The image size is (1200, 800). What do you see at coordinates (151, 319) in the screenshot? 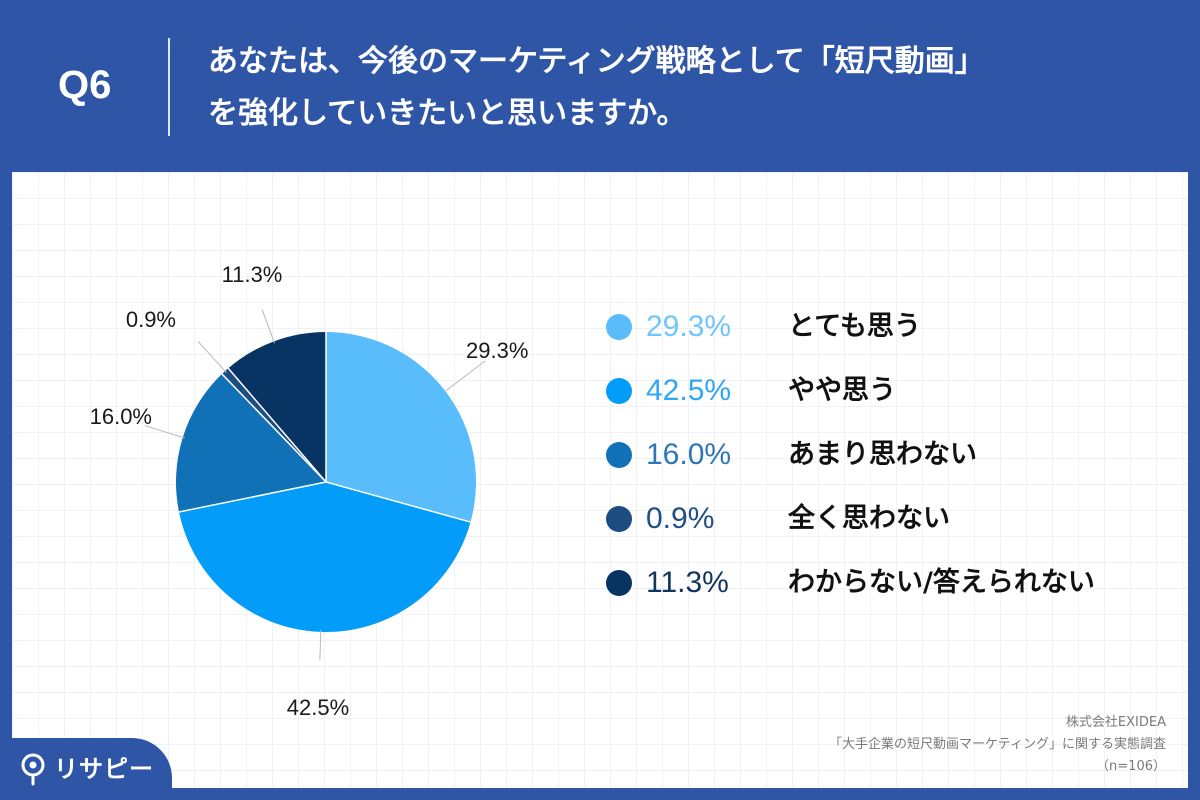
I see `data-label: 0.9%` at bounding box center [151, 319].